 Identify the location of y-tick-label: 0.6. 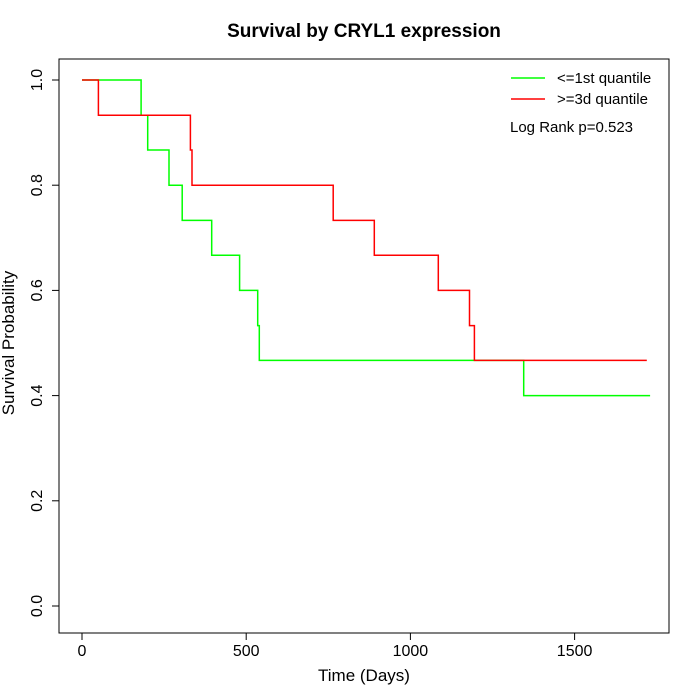
(37, 290).